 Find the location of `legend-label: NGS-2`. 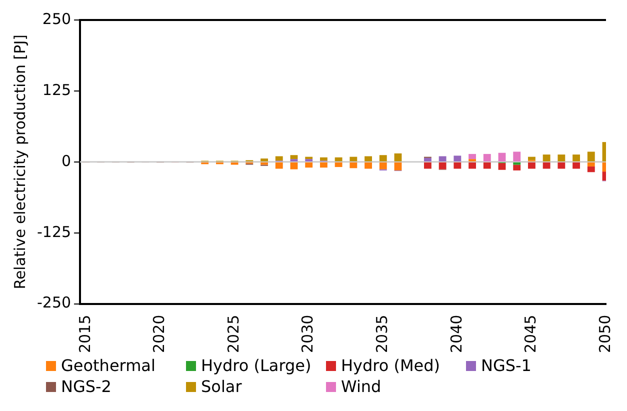

legend-label: NGS-2 is located at coordinates (86, 386).